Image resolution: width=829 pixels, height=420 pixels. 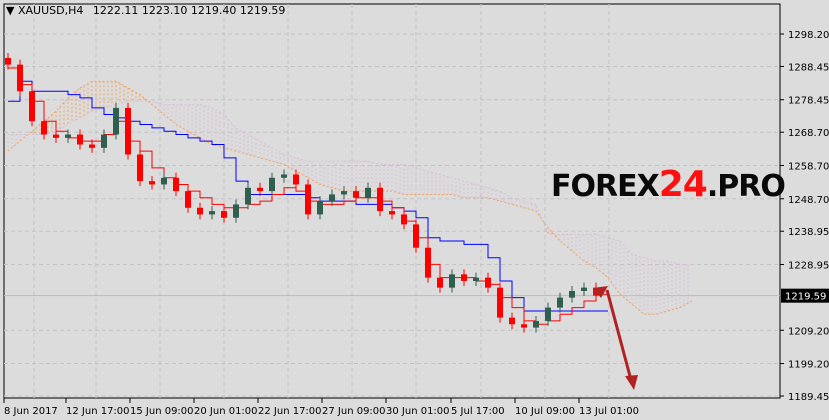 I want to click on y-tick-label: 1228.95, so click(x=808, y=266).